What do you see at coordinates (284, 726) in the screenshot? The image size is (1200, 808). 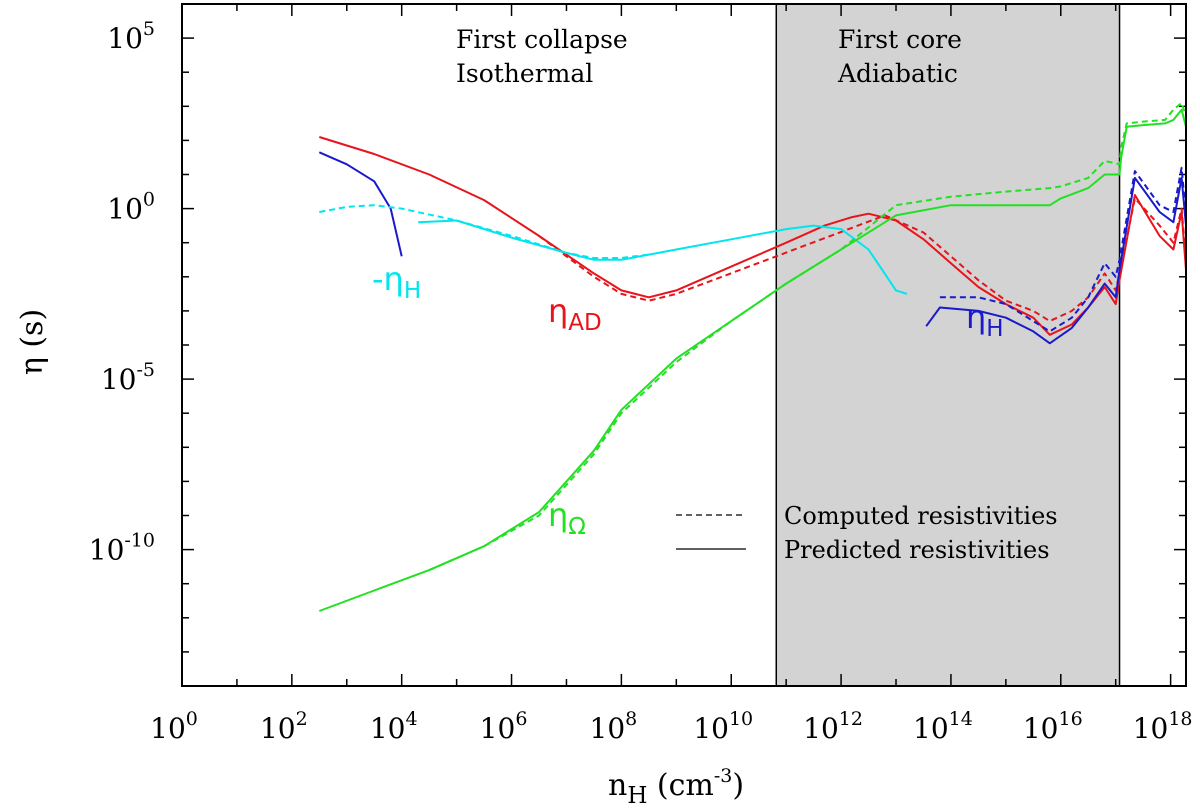 I see `x-tick-label: 10²` at bounding box center [284, 726].